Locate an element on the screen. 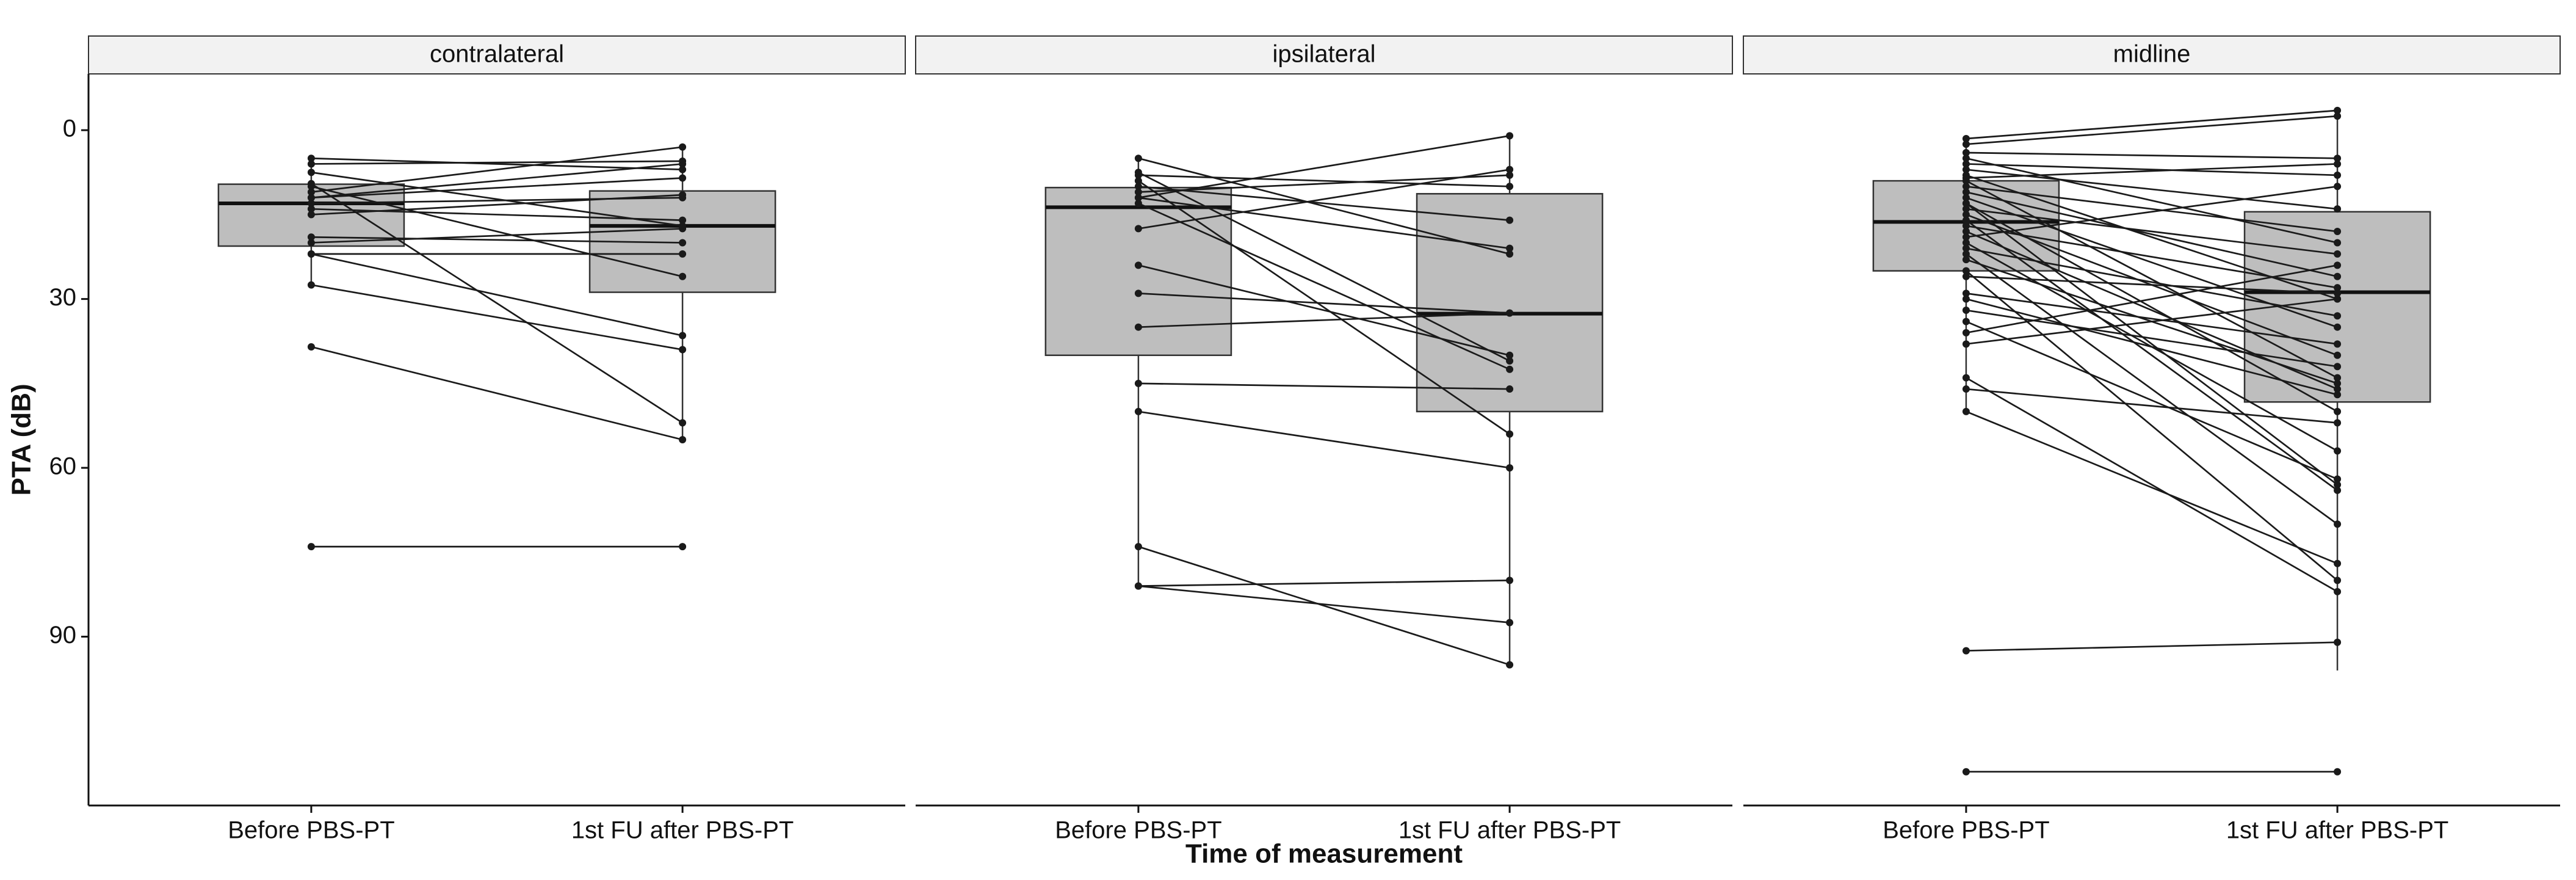  x-axis-title: Time of measurement is located at coordinates (1324, 854).